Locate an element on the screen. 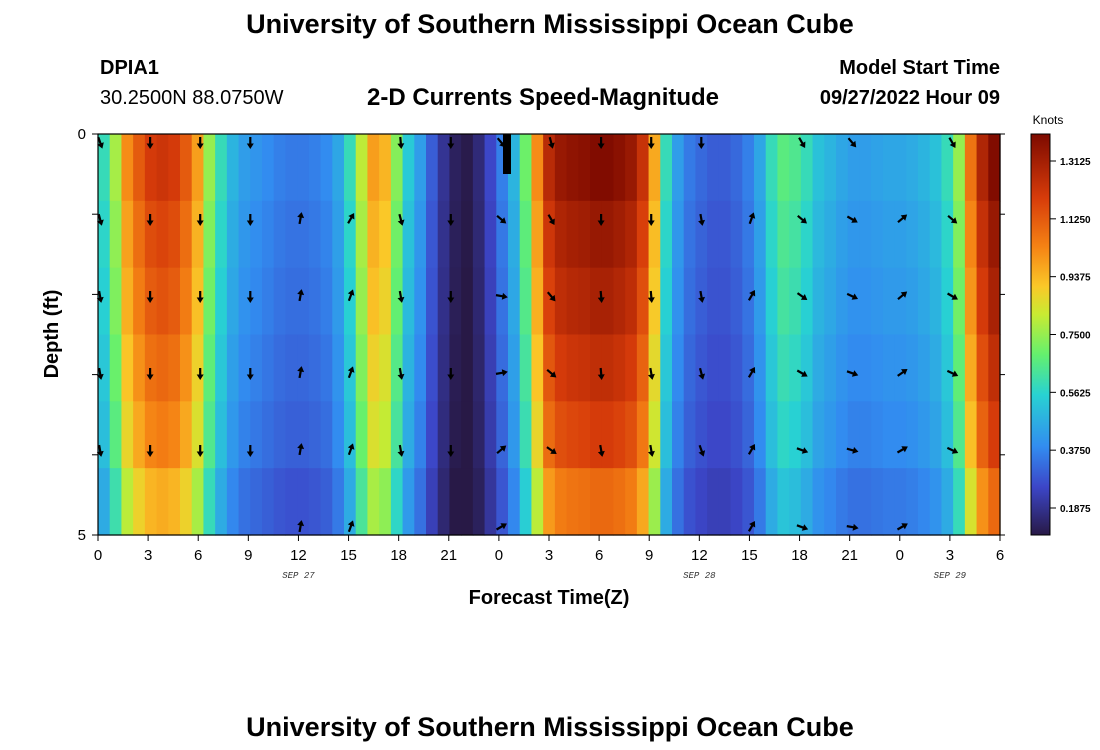 The image size is (1100, 750). x-tick-label: 6 is located at coordinates (599, 555).